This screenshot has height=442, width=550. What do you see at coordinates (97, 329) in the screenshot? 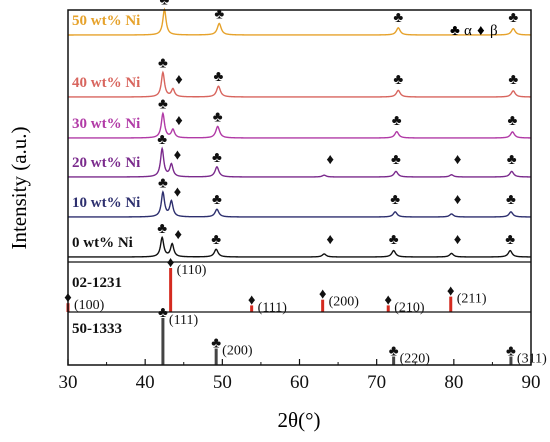
I see `reference-card-label: 50-1333` at bounding box center [97, 329].